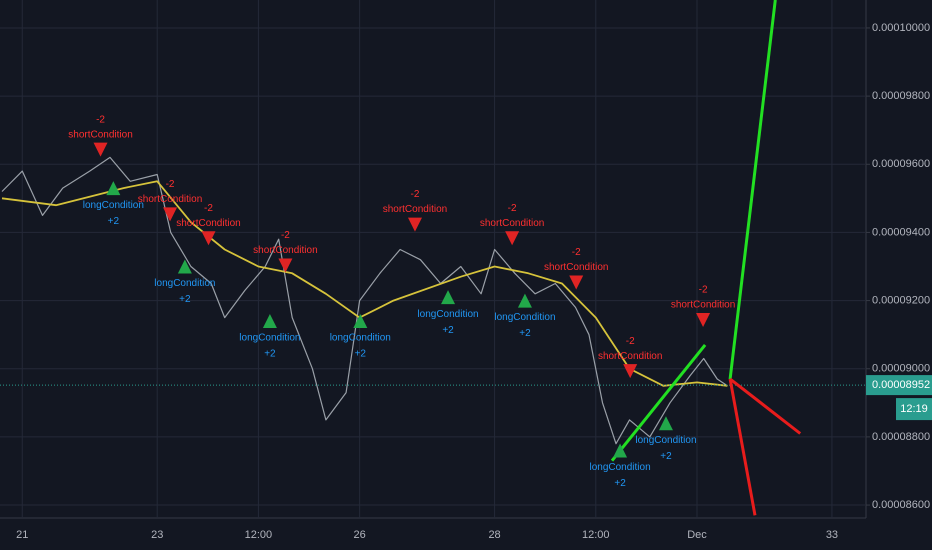 This screenshot has width=932, height=550. Describe the element at coordinates (901, 505) in the screenshot. I see `y-tick-label: 0.00008600` at that location.